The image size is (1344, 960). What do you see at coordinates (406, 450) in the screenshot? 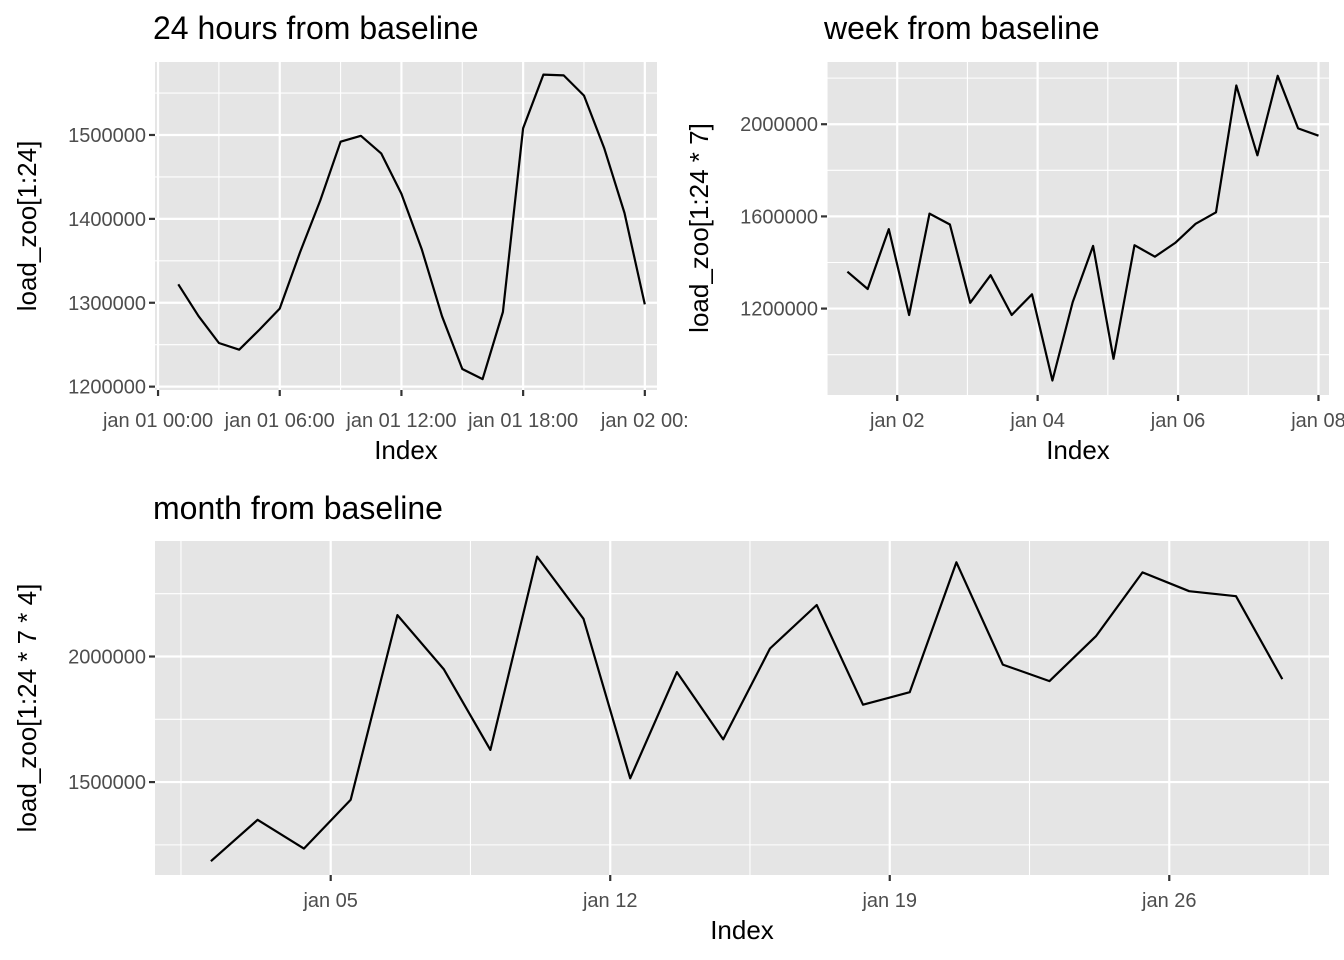
I see `panel-24-hours-x-axis-title: Index` at bounding box center [406, 450].